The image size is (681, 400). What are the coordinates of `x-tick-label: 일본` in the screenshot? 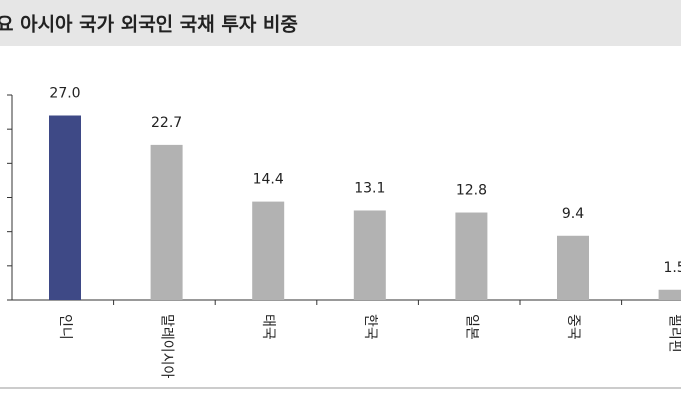 It's located at (471, 327).